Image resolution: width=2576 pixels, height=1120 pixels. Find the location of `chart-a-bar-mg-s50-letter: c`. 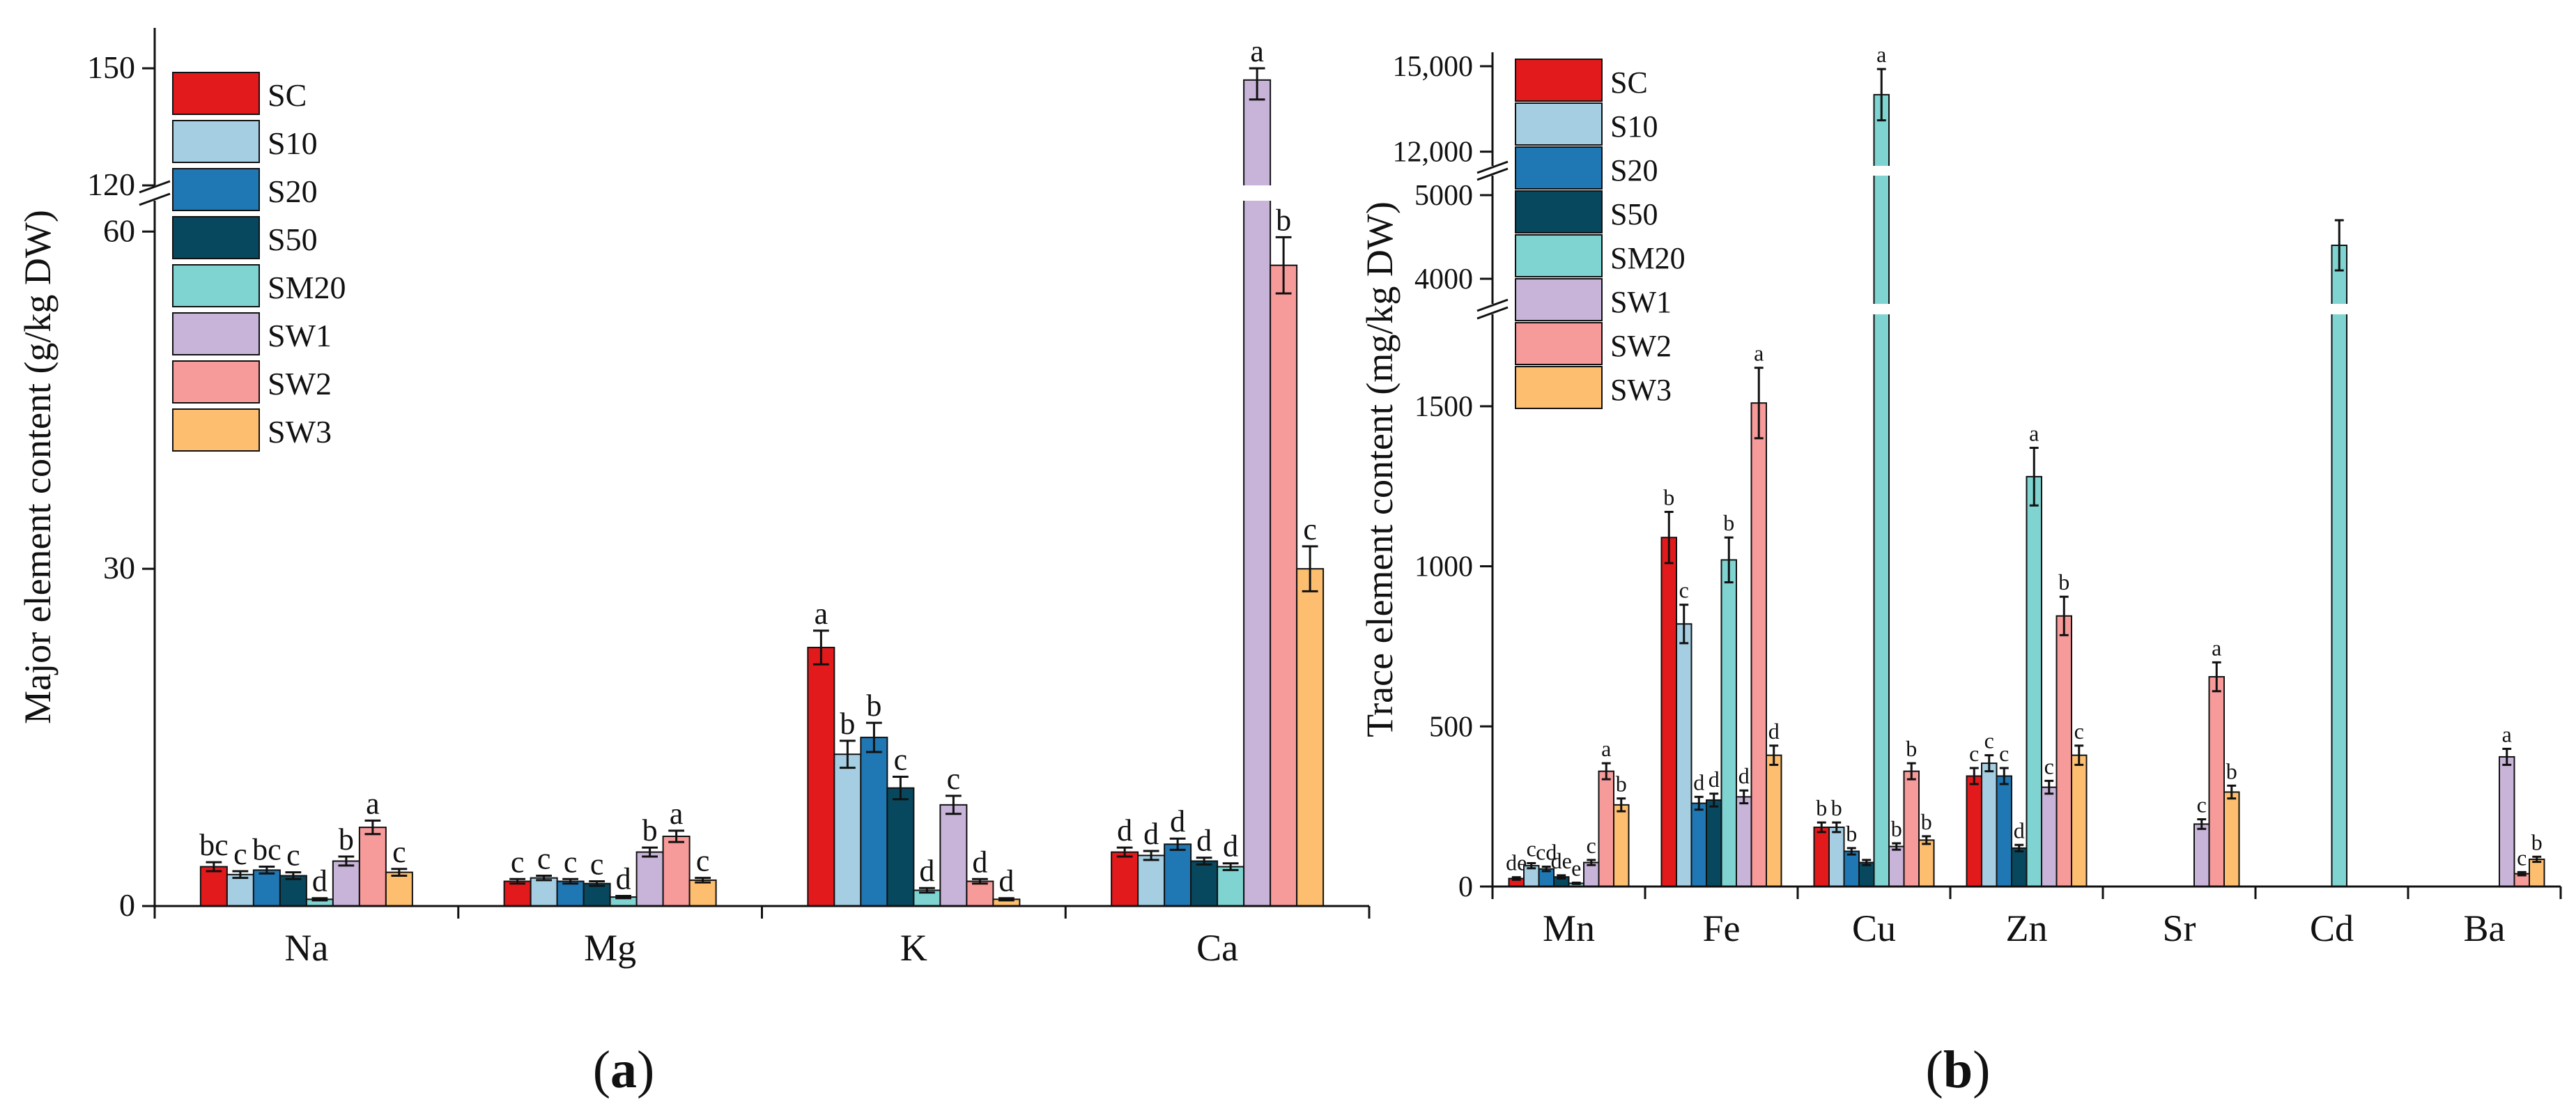

chart-a-bar-mg-s50-letter: c is located at coordinates (597, 864).